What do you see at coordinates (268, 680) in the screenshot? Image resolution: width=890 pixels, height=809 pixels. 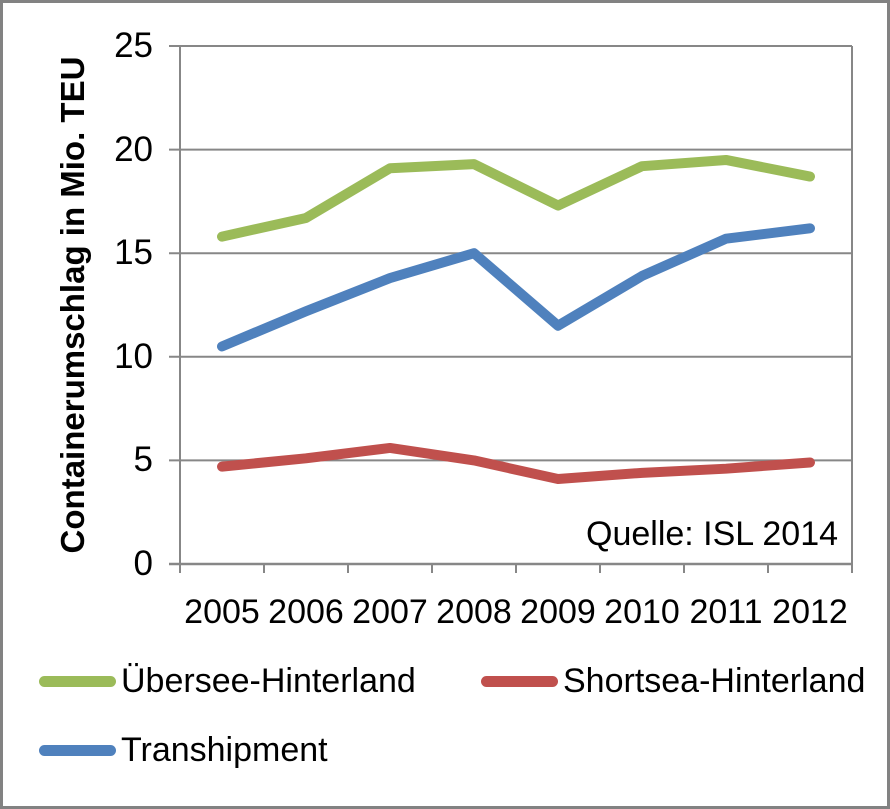 I see `legend-label-0: Übersee-Hinterland` at bounding box center [268, 680].